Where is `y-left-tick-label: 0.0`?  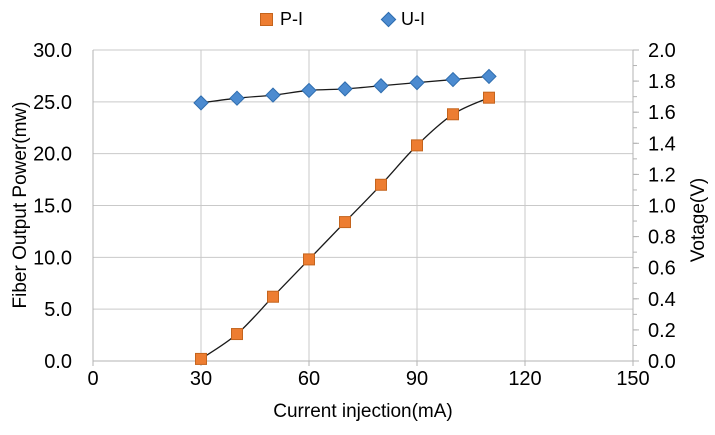 y-left-tick-label: 0.0 is located at coordinates (58, 362).